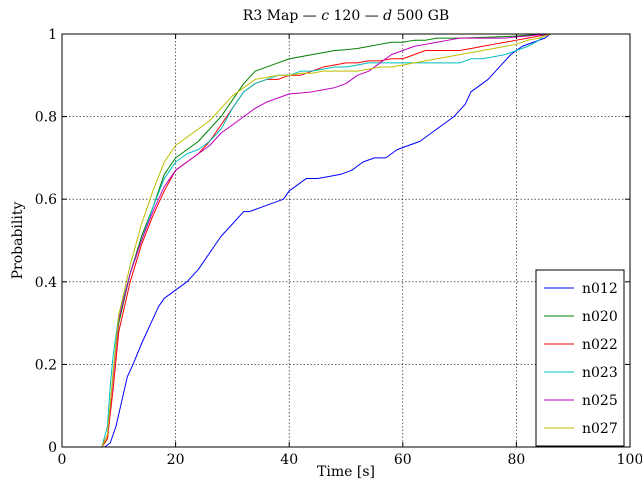 The height and width of the screenshot is (485, 642). I want to click on legend-label-n012: n012, so click(600, 289).